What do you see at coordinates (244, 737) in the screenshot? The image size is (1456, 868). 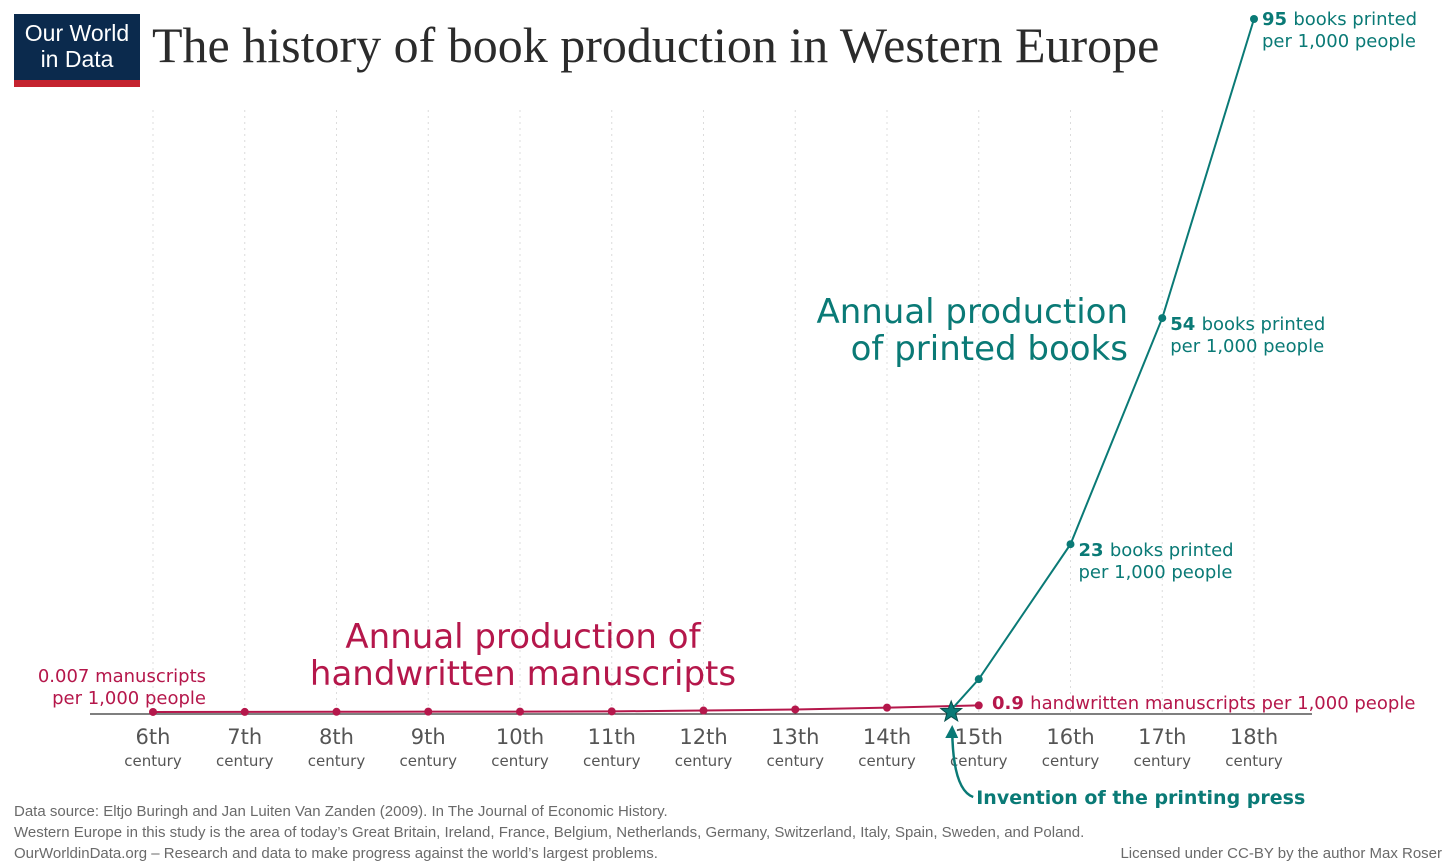 I see `x-tick-label: 7th` at bounding box center [244, 737].